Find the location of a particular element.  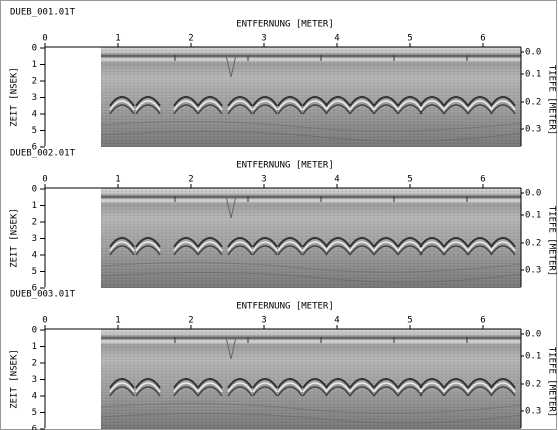

file-name: DUEB_003.01T is located at coordinates (43, 295).